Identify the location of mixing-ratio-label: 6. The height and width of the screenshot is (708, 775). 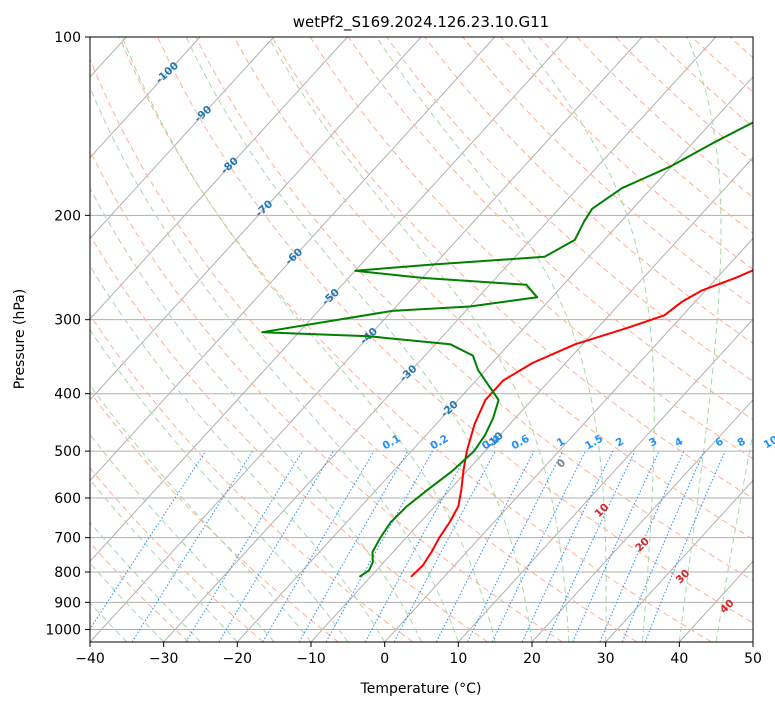
(719, 442).